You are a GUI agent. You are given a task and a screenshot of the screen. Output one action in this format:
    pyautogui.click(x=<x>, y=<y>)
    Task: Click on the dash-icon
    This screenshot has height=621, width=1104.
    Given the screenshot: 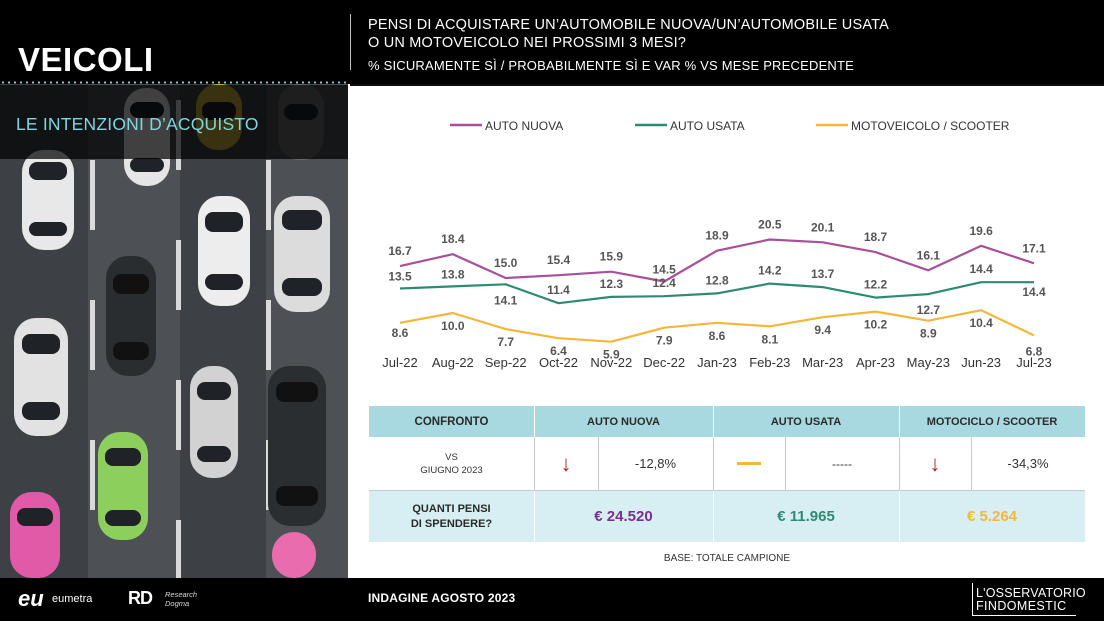 What is the action you would take?
    pyautogui.click(x=749, y=463)
    